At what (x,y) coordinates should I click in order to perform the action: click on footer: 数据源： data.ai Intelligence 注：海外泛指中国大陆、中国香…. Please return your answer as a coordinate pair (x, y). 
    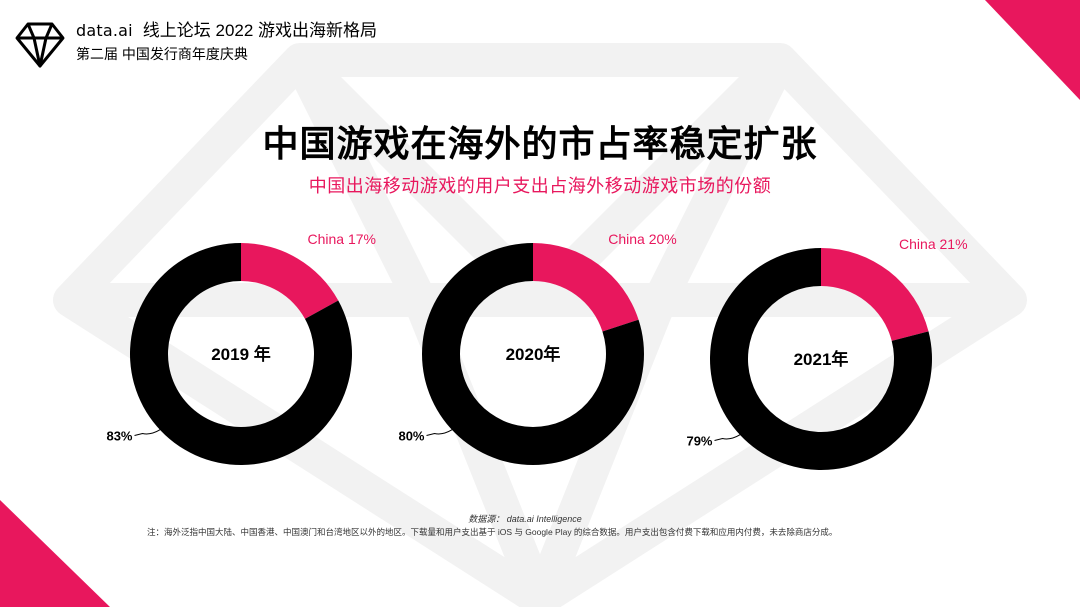
    Looking at the image, I should click on (540, 524).